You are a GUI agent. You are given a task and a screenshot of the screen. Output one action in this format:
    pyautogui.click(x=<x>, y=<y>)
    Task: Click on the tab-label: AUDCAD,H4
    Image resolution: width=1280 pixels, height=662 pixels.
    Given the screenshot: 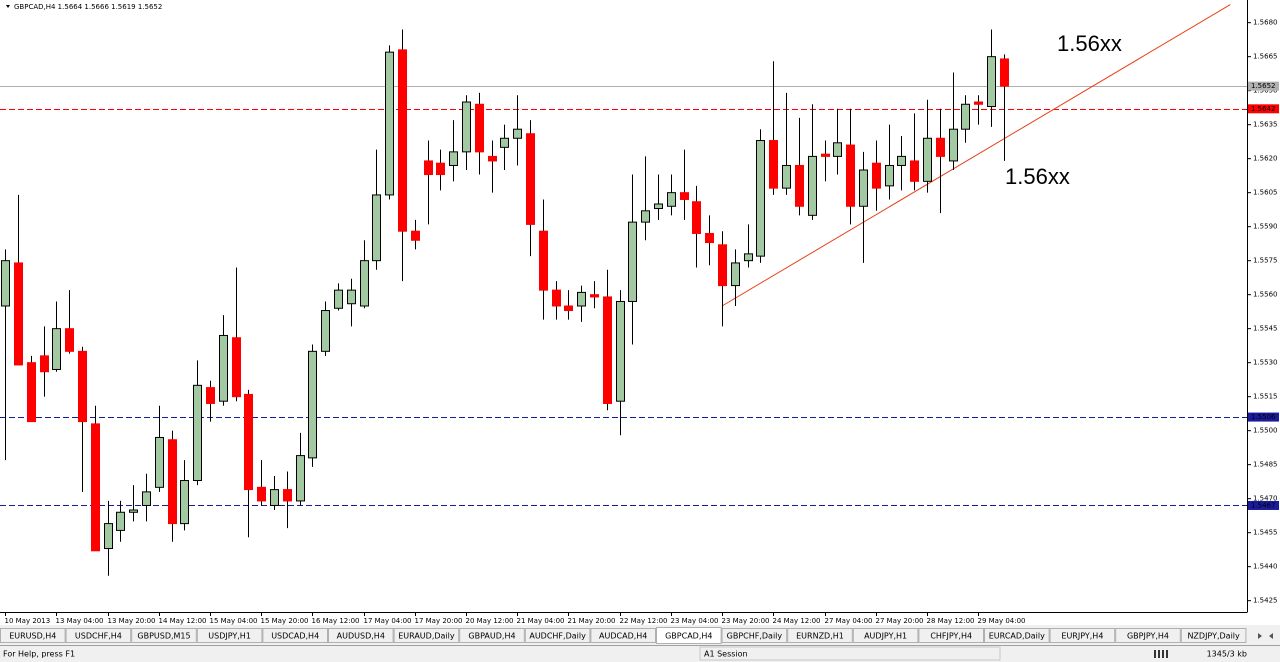 What is the action you would take?
    pyautogui.click(x=623, y=636)
    